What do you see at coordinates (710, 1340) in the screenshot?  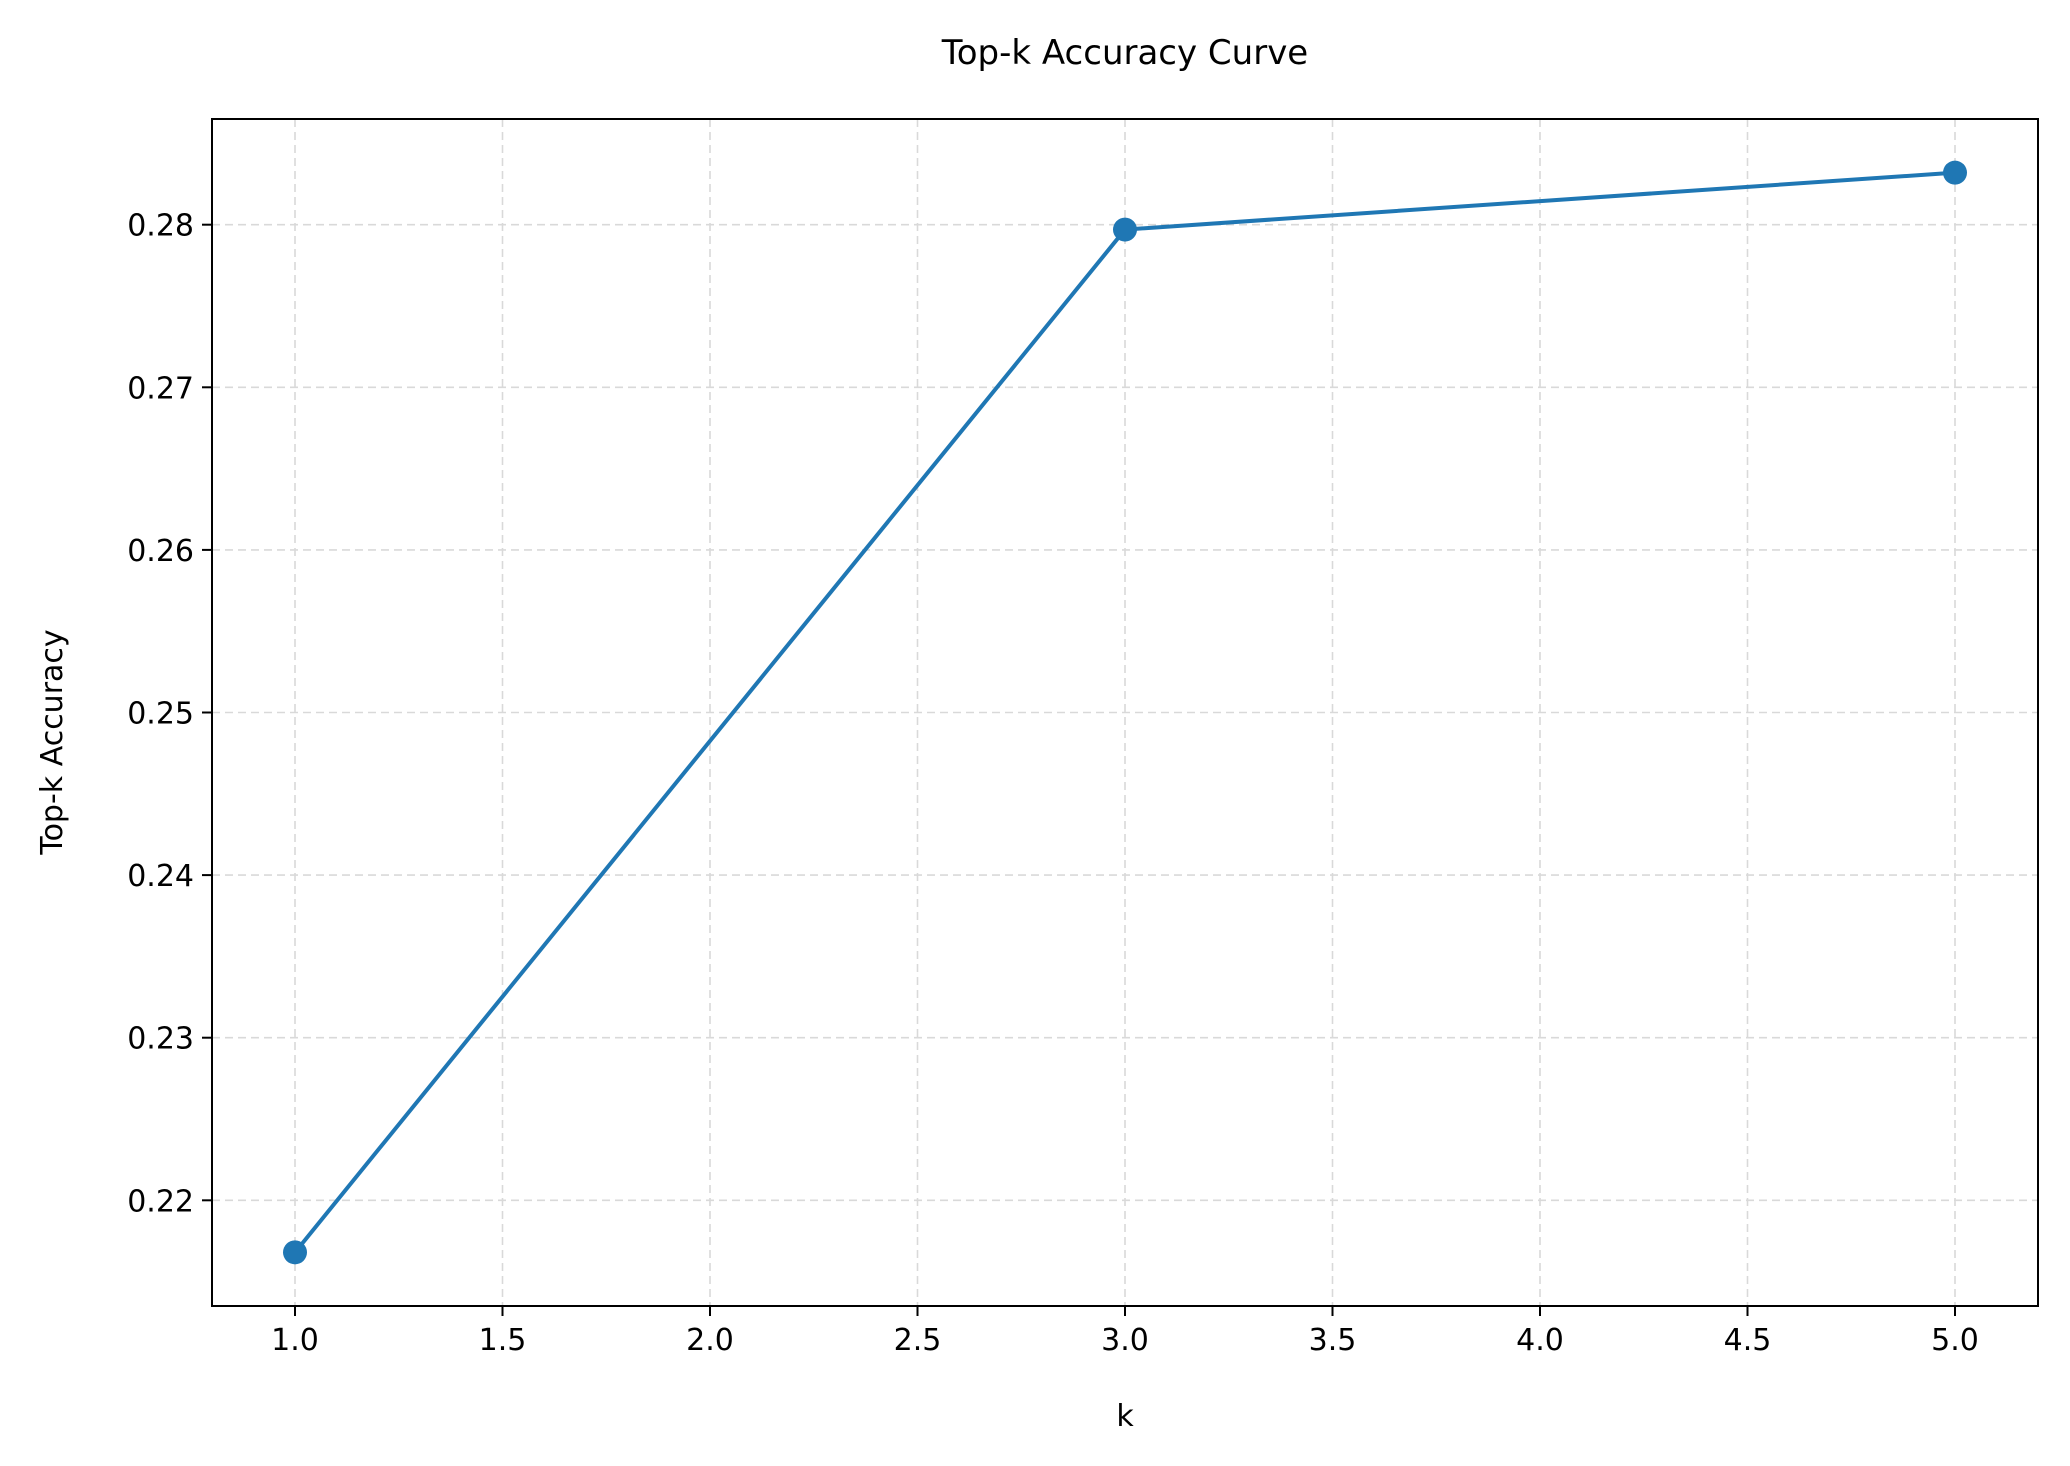 I see `x-tick-label: 2.0` at bounding box center [710, 1340].